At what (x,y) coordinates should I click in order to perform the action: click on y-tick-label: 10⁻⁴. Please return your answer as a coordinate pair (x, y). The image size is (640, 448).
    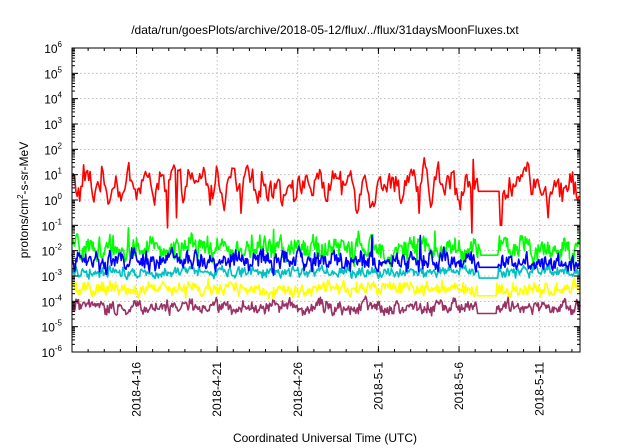
    Looking at the image, I should click on (52, 301).